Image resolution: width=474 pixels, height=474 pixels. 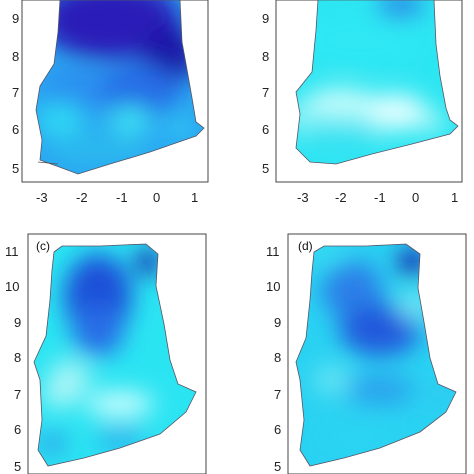 I want to click on panel-a-y-ticks: 5 6 7 8 9, so click(x=15, y=93).